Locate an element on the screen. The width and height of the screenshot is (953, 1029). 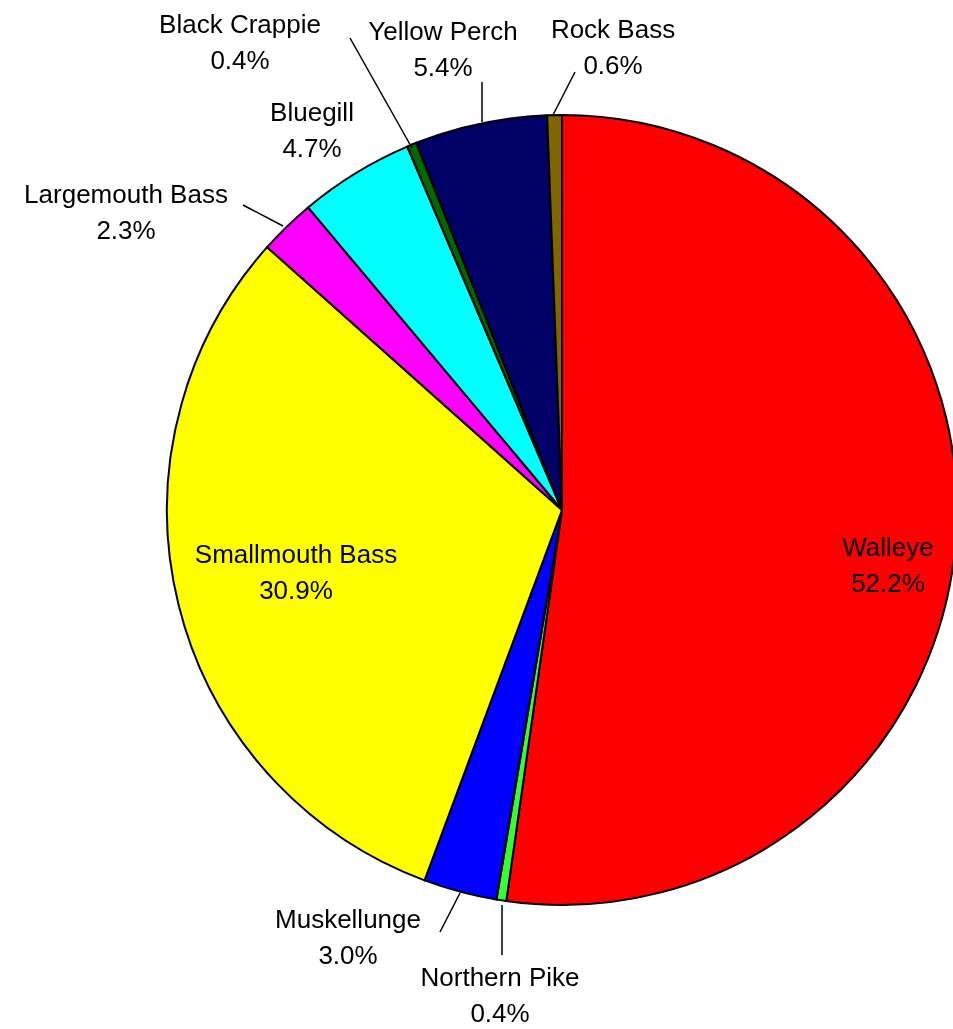
slice-label: Walleye is located at coordinates (888, 547).